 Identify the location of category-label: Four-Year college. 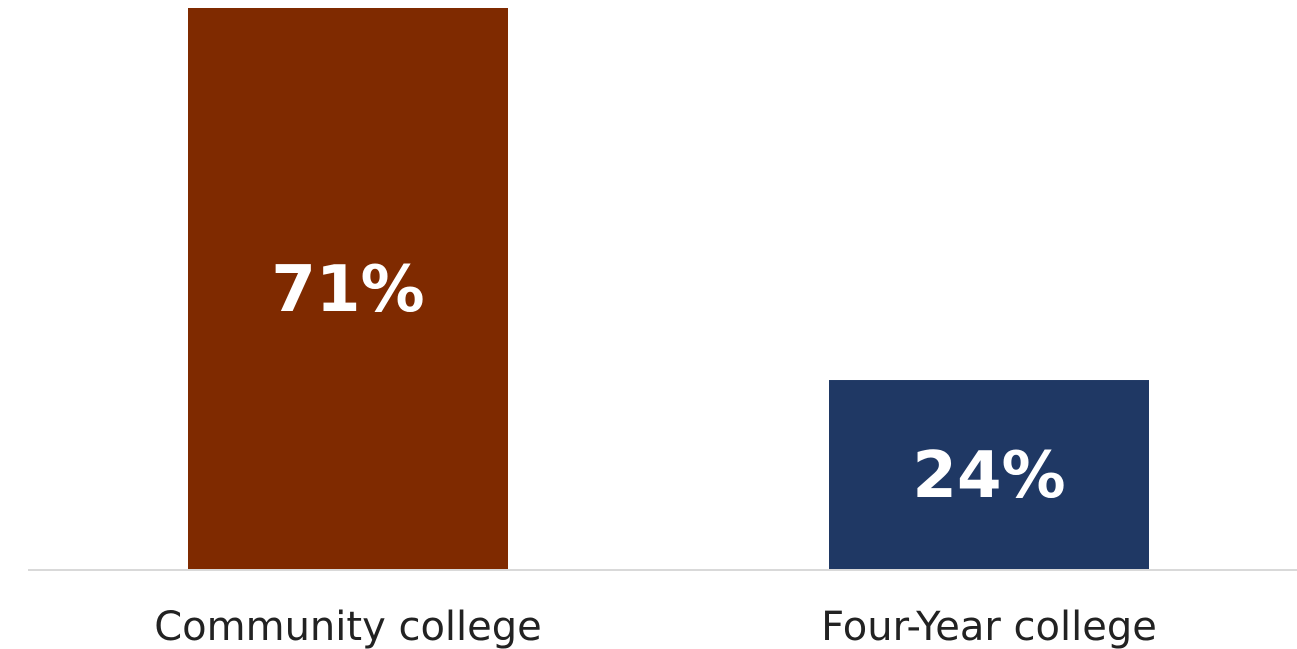
(989, 626).